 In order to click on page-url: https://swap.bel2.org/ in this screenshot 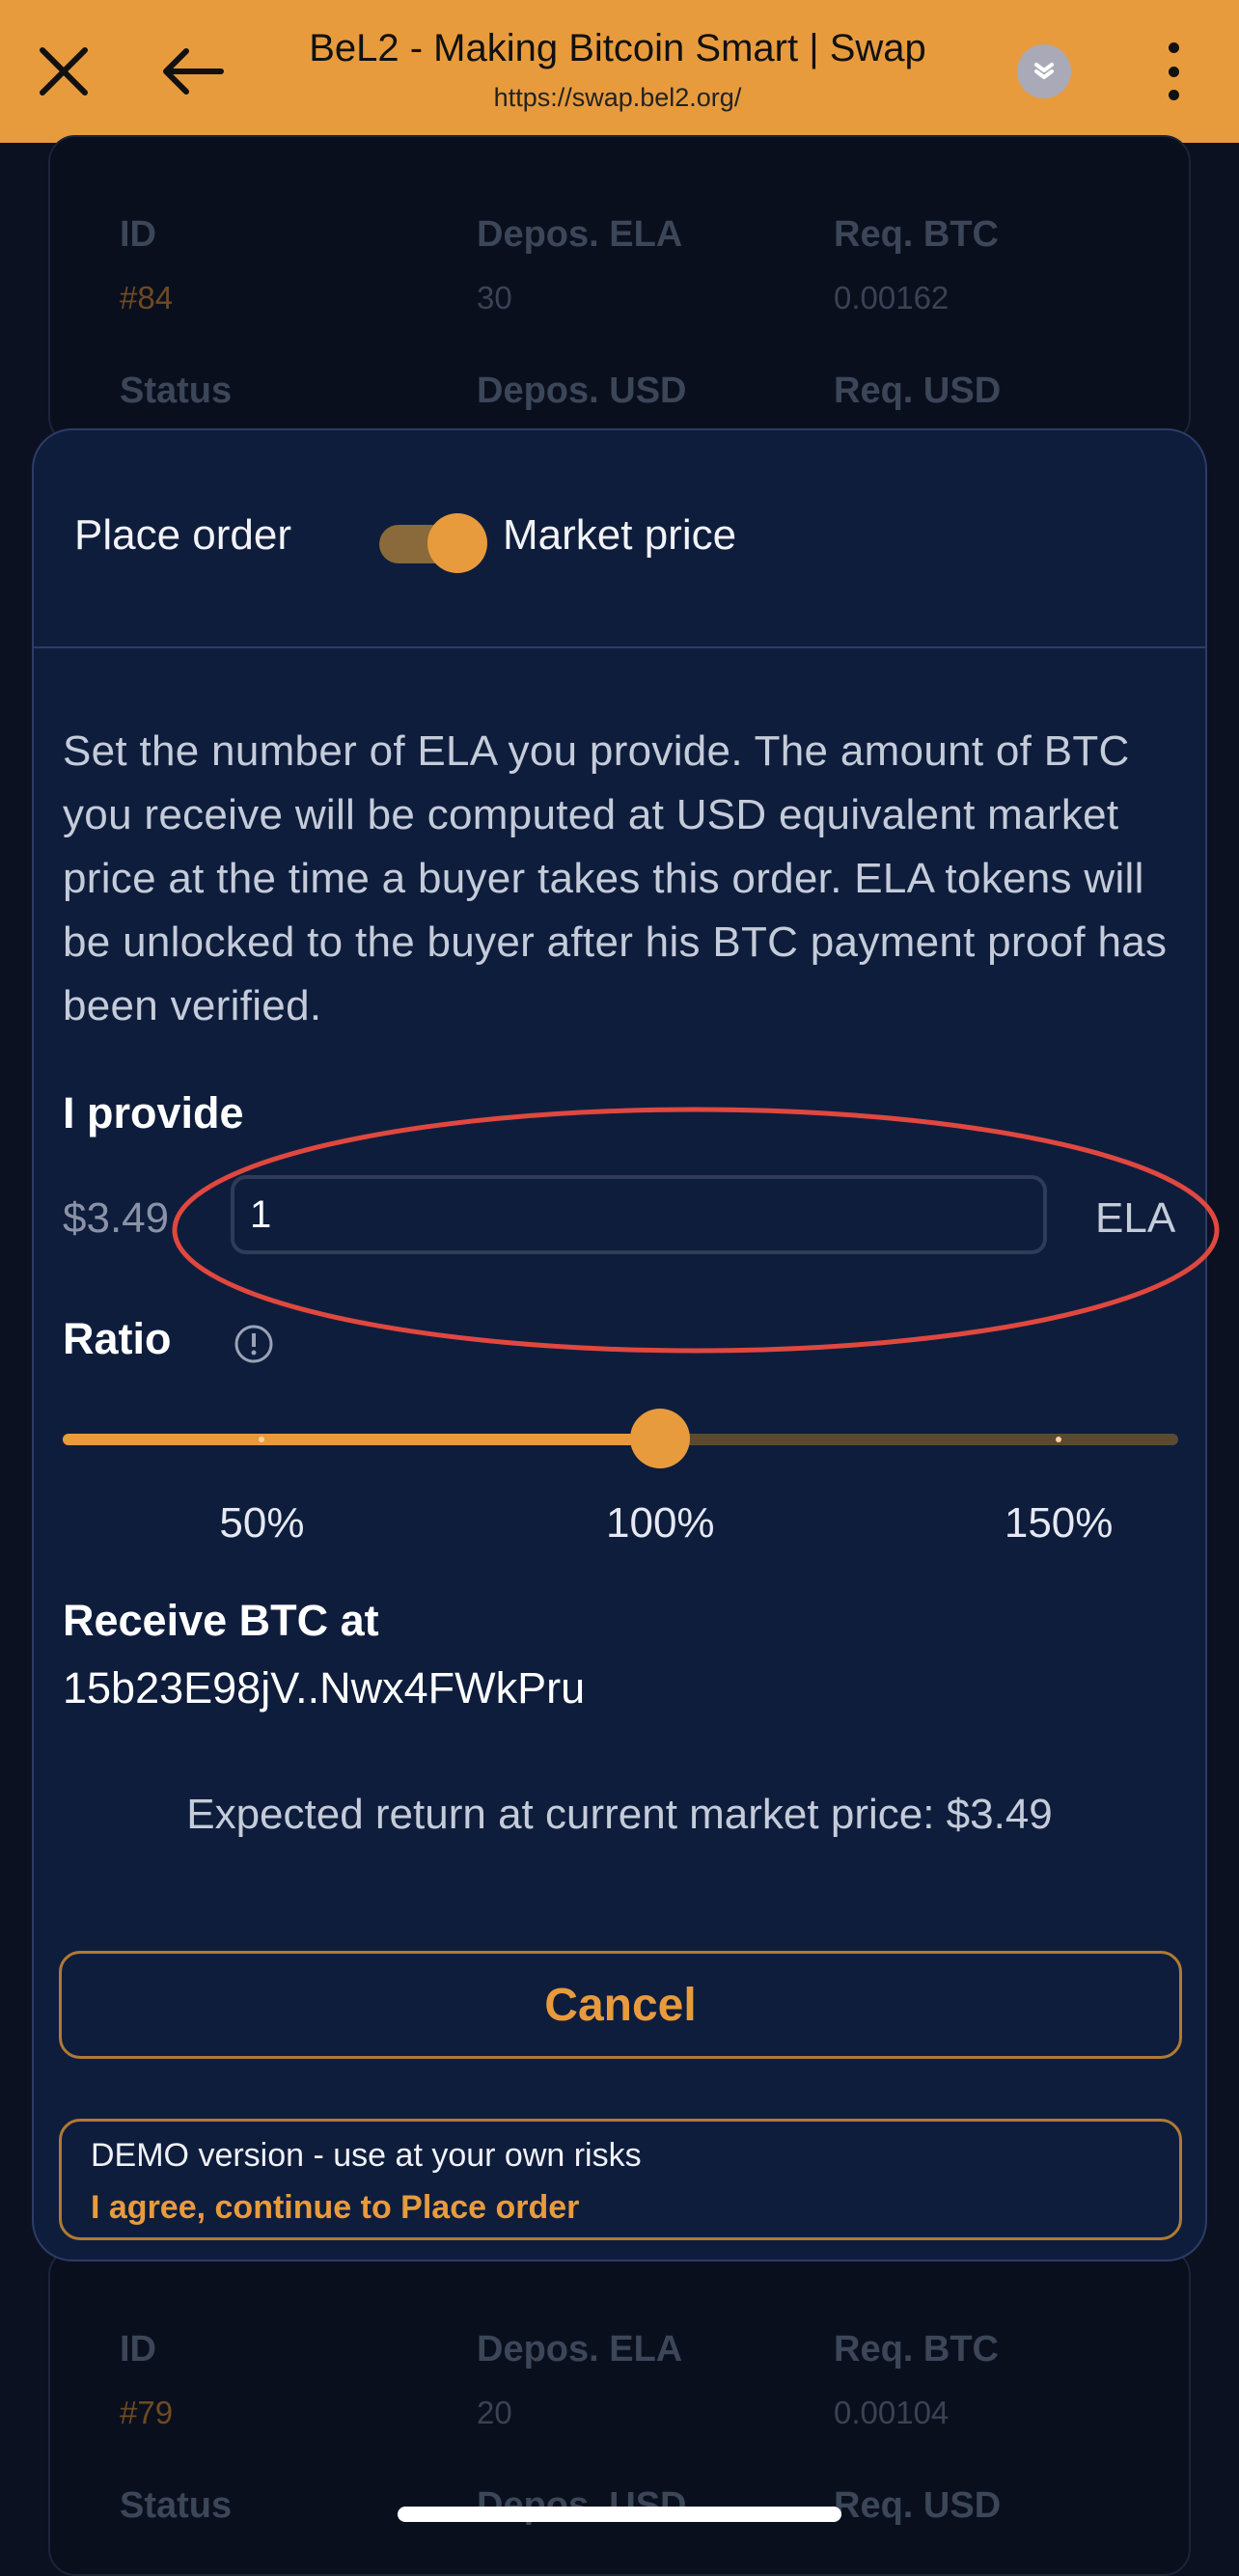, I will do `click(617, 97)`.